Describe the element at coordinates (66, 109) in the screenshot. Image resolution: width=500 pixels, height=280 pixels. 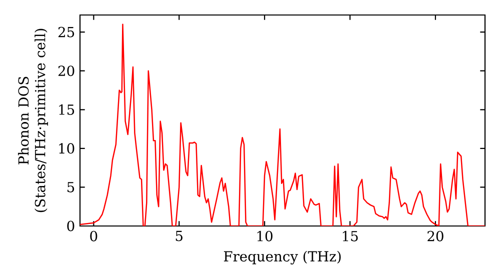
I see `y-tick-label: 15` at that location.